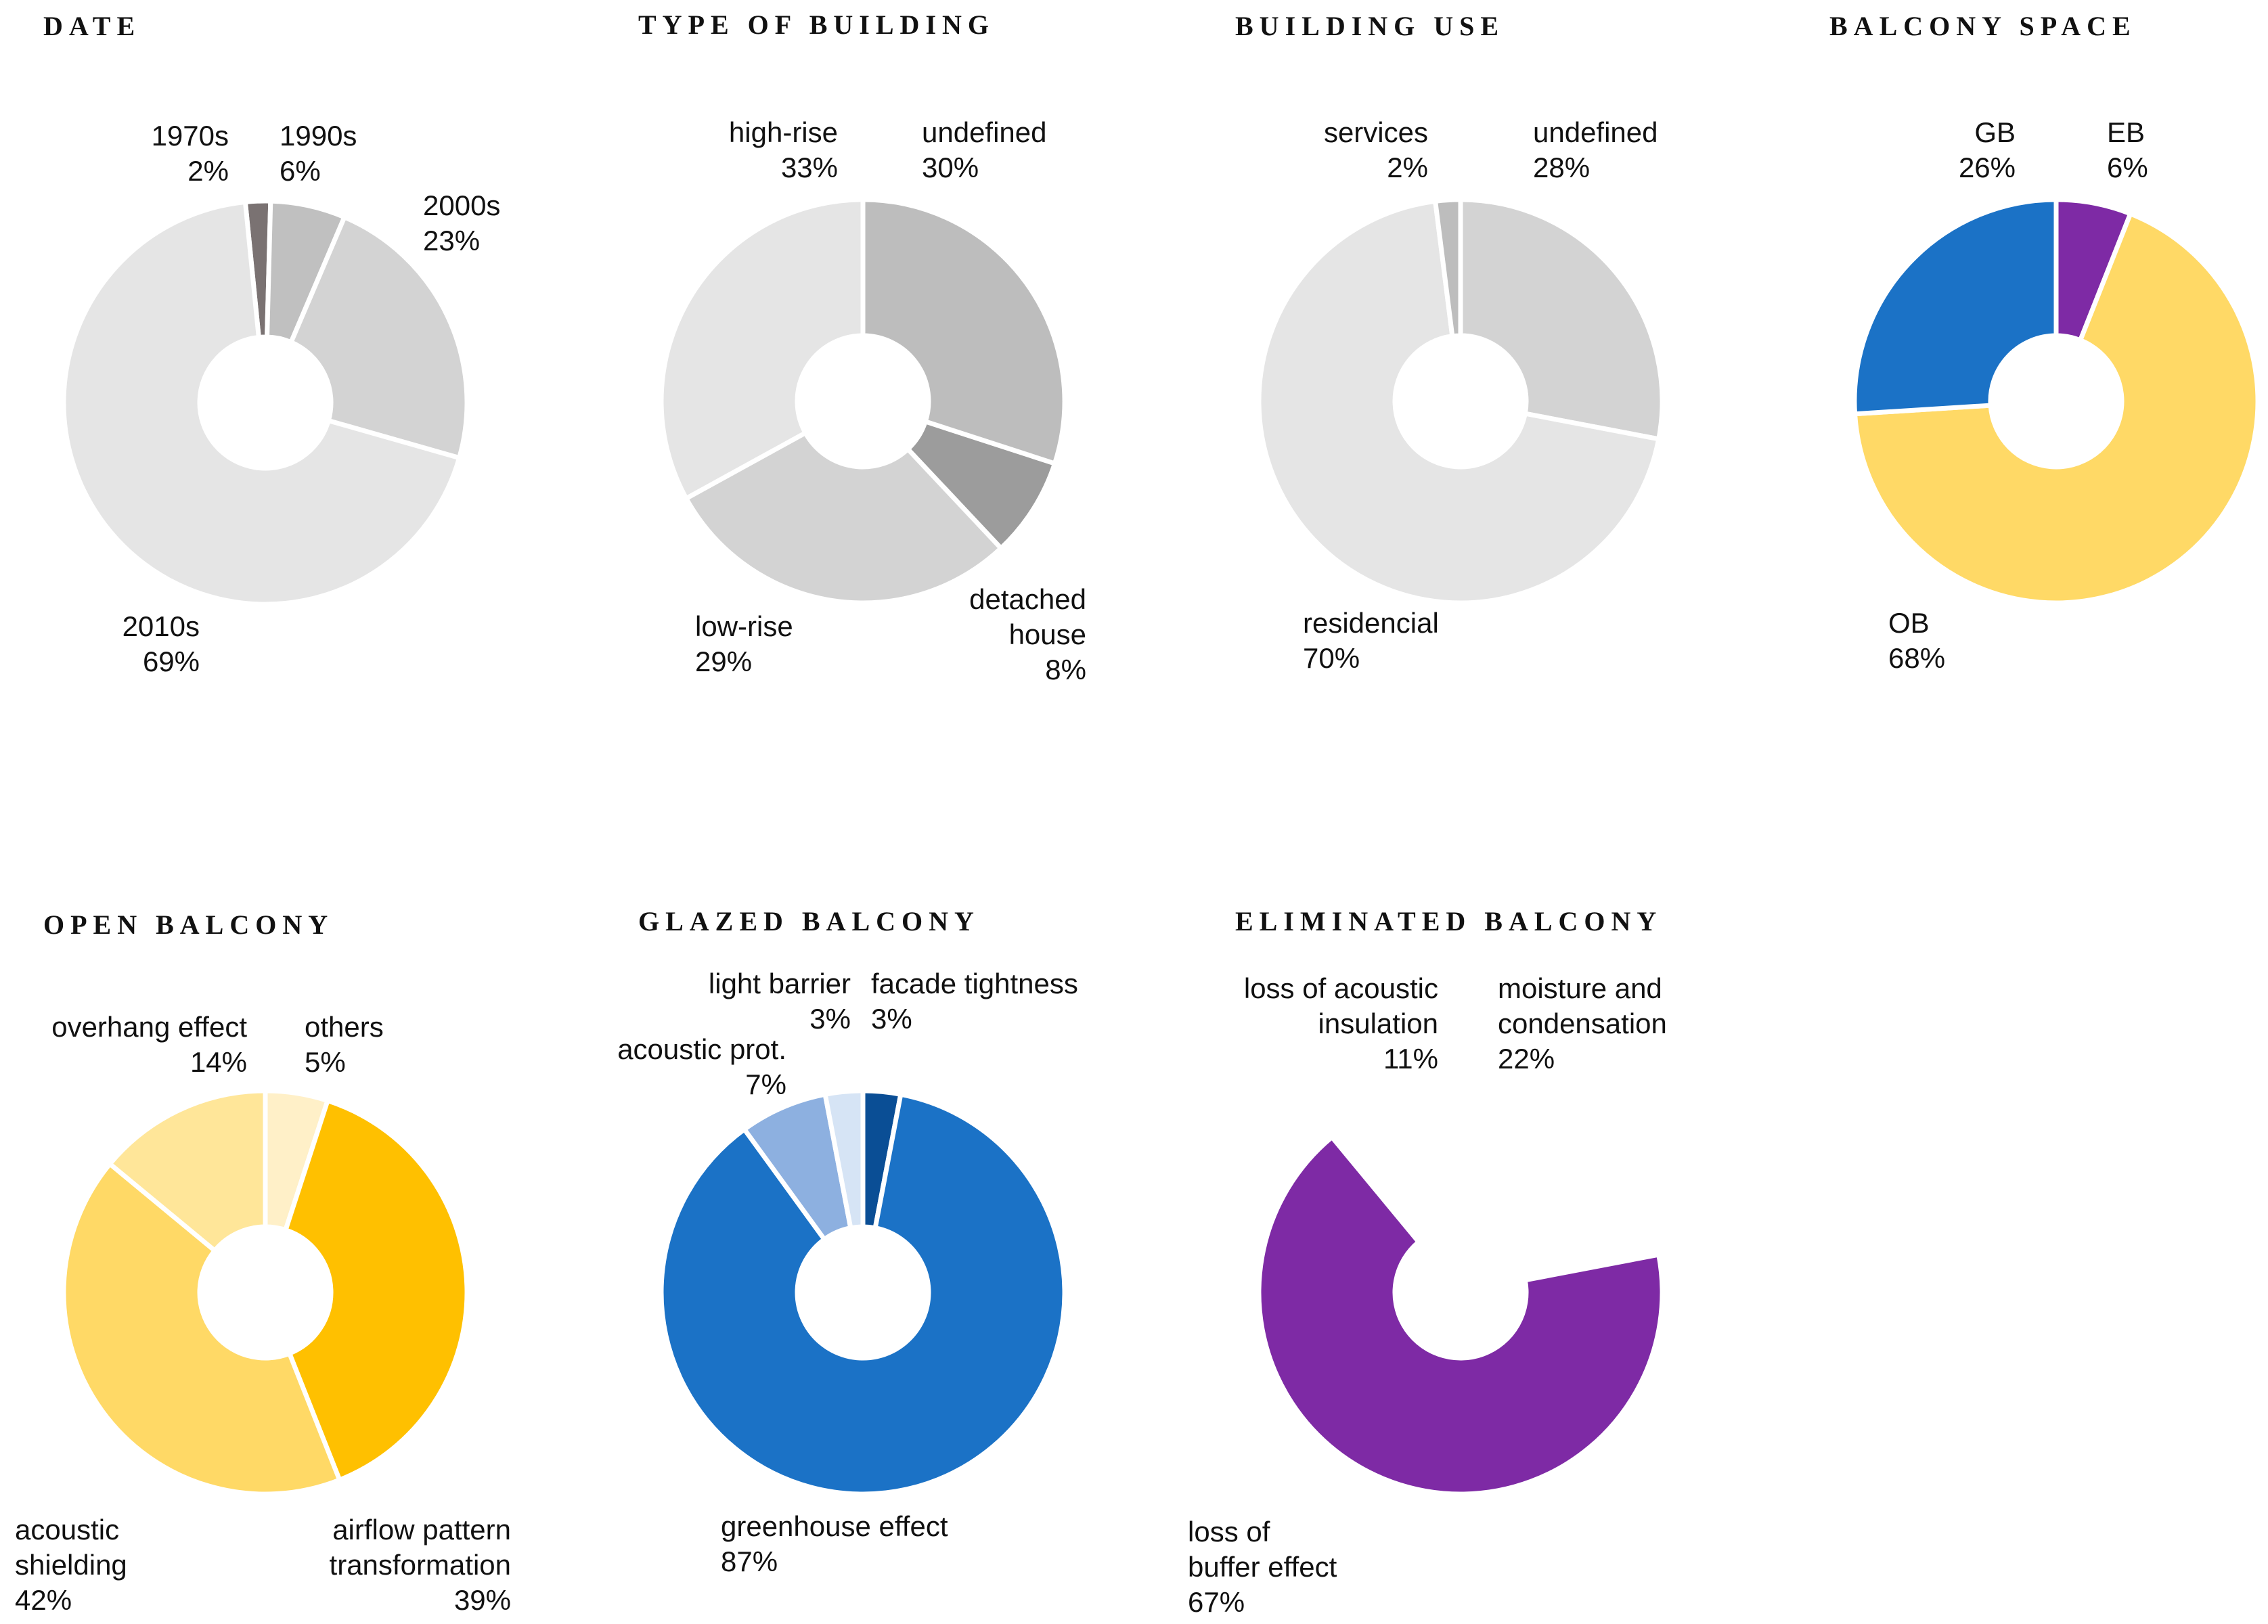 The image size is (2268, 1624). I want to click on slice-residencial, so click(1459, 402).